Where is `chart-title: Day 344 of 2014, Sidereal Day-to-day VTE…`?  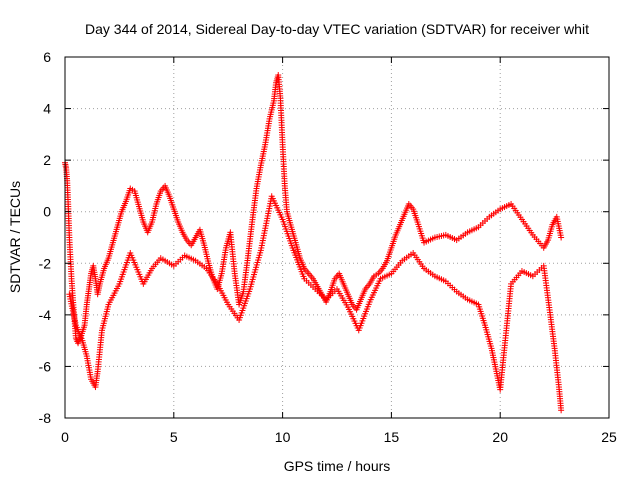 chart-title: Day 344 of 2014, Sidereal Day-to-day VTE… is located at coordinates (337, 29).